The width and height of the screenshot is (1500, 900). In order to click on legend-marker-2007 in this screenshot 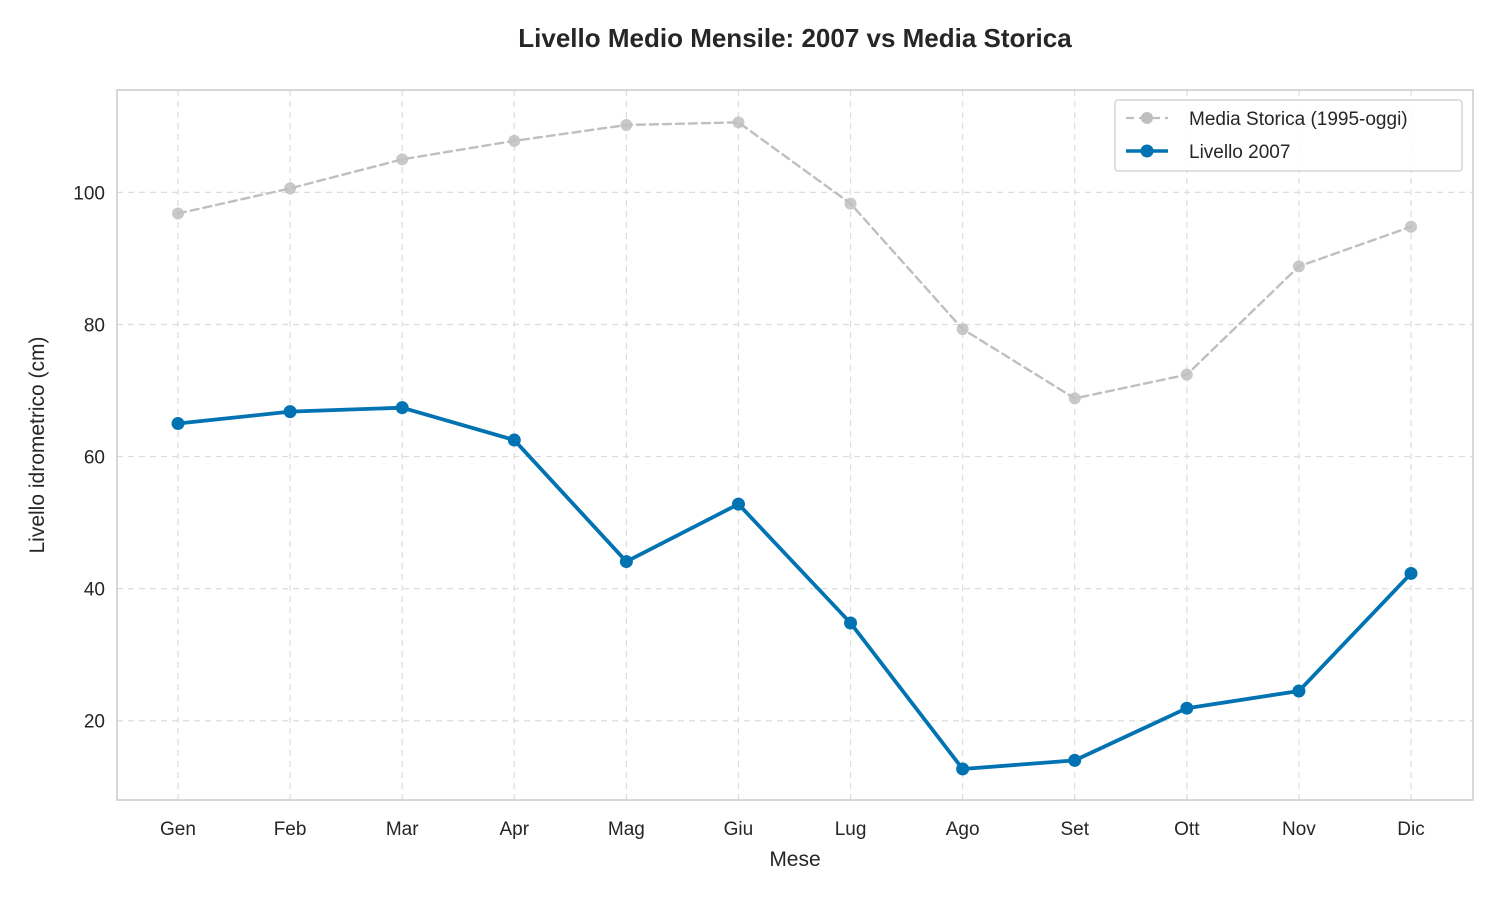, I will do `click(1147, 151)`.